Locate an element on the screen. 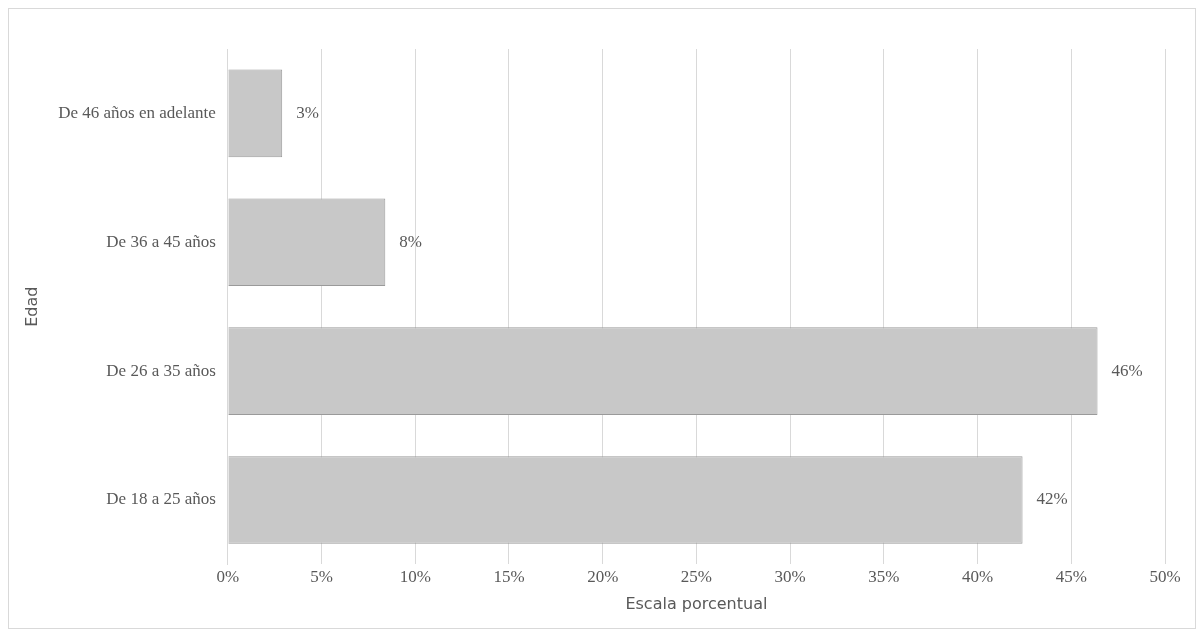  x-tick-label: 25% is located at coordinates (696, 577).